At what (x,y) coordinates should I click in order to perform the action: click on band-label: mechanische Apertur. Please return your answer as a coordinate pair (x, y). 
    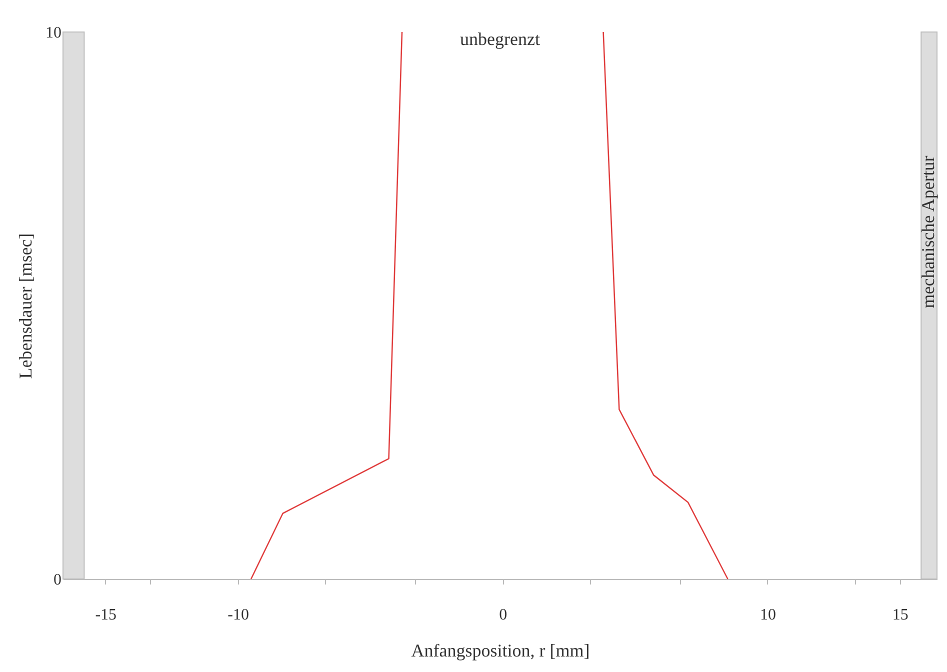
    Looking at the image, I should click on (928, 232).